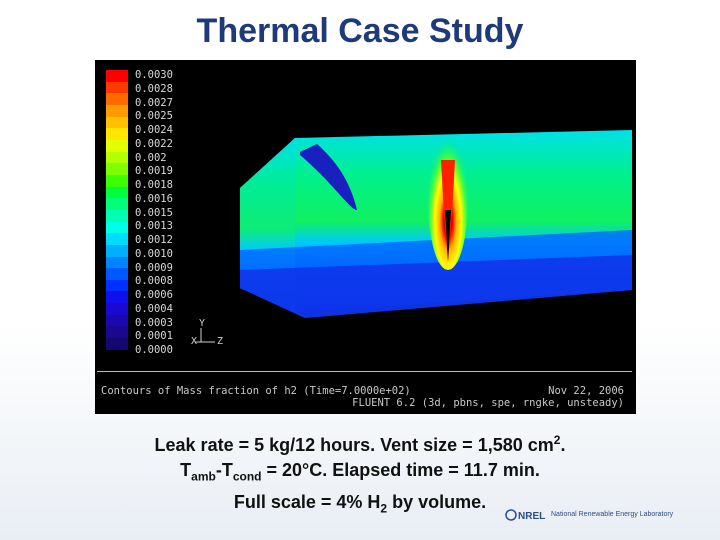 Image resolution: width=720 pixels, height=540 pixels. I want to click on lower-band, so click(436, 286).